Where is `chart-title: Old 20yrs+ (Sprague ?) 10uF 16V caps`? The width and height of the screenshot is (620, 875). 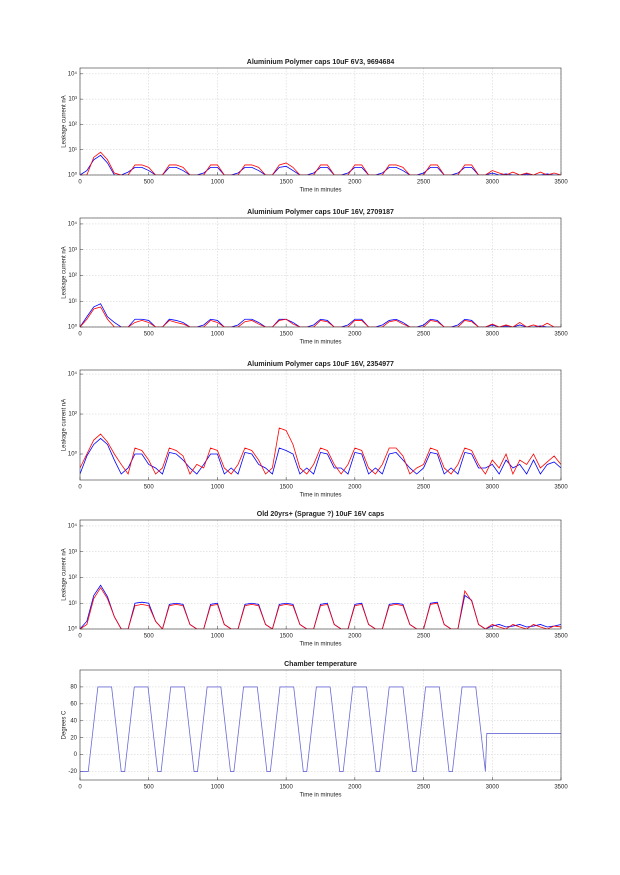
chart-title: Old 20yrs+ (Sprague ?) 10uF 16V caps is located at coordinates (321, 514).